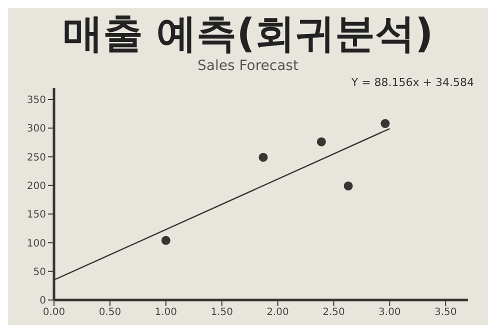  I want to click on y-tick-label: 300, so click(36, 129).